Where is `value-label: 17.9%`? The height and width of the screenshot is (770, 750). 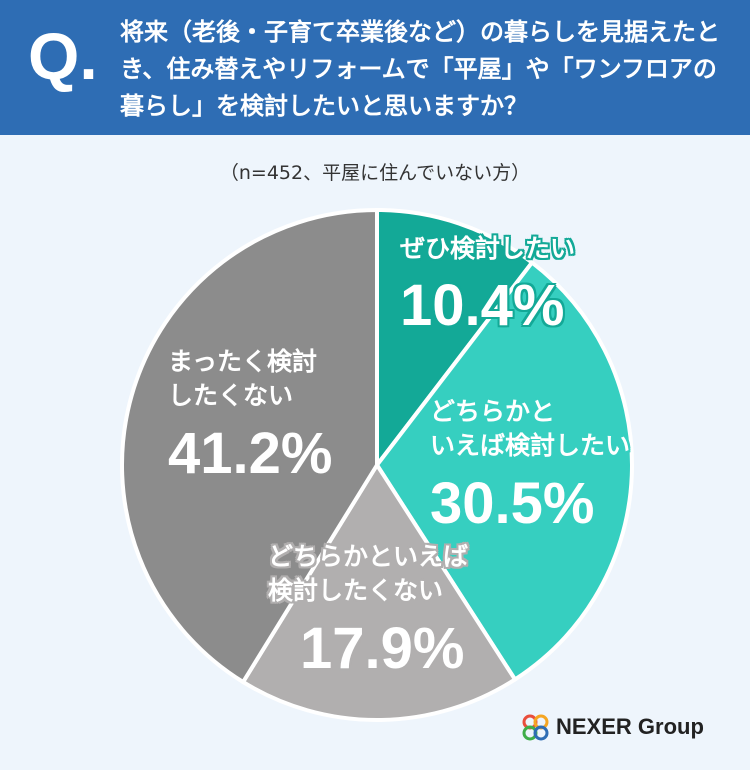
value-label: 17.9% is located at coordinates (382, 648).